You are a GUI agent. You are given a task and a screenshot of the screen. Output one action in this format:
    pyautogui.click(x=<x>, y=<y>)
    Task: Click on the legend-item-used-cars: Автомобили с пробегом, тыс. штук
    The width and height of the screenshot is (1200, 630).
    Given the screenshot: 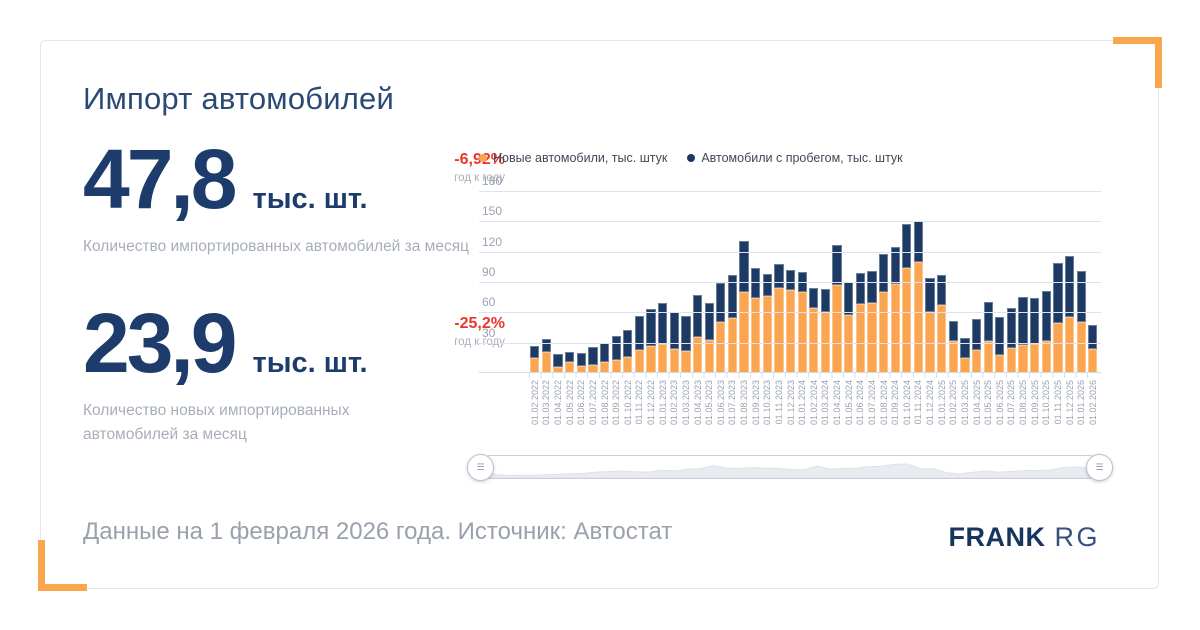 What is the action you would take?
    pyautogui.click(x=795, y=158)
    